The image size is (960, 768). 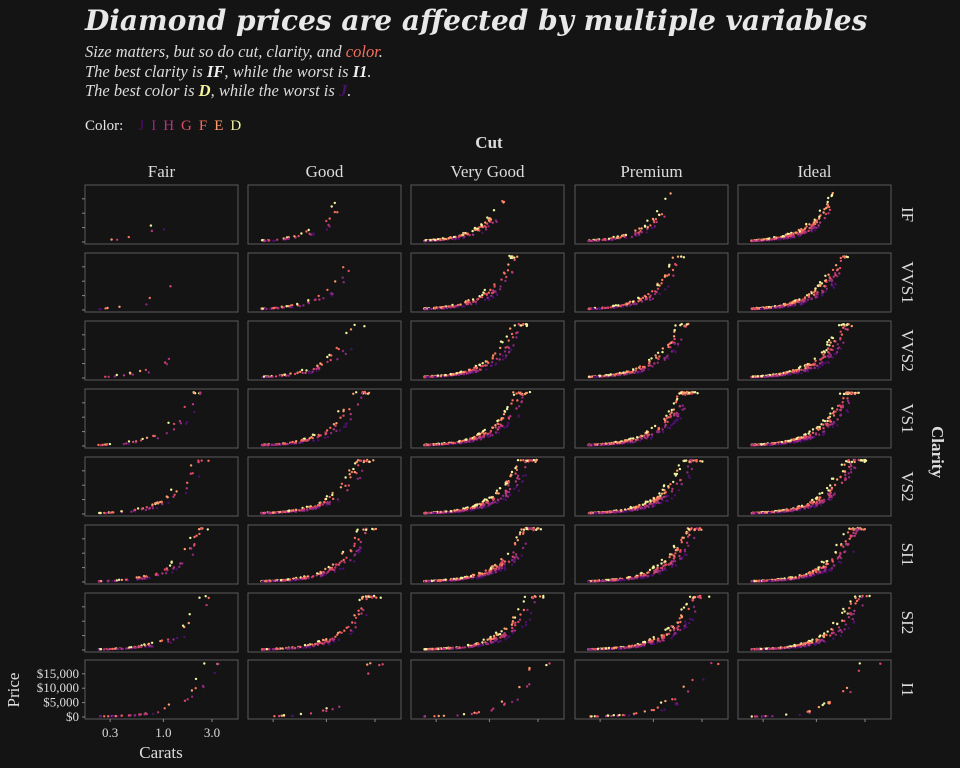 I want to click on legend-entry-H: H, so click(x=169, y=126).